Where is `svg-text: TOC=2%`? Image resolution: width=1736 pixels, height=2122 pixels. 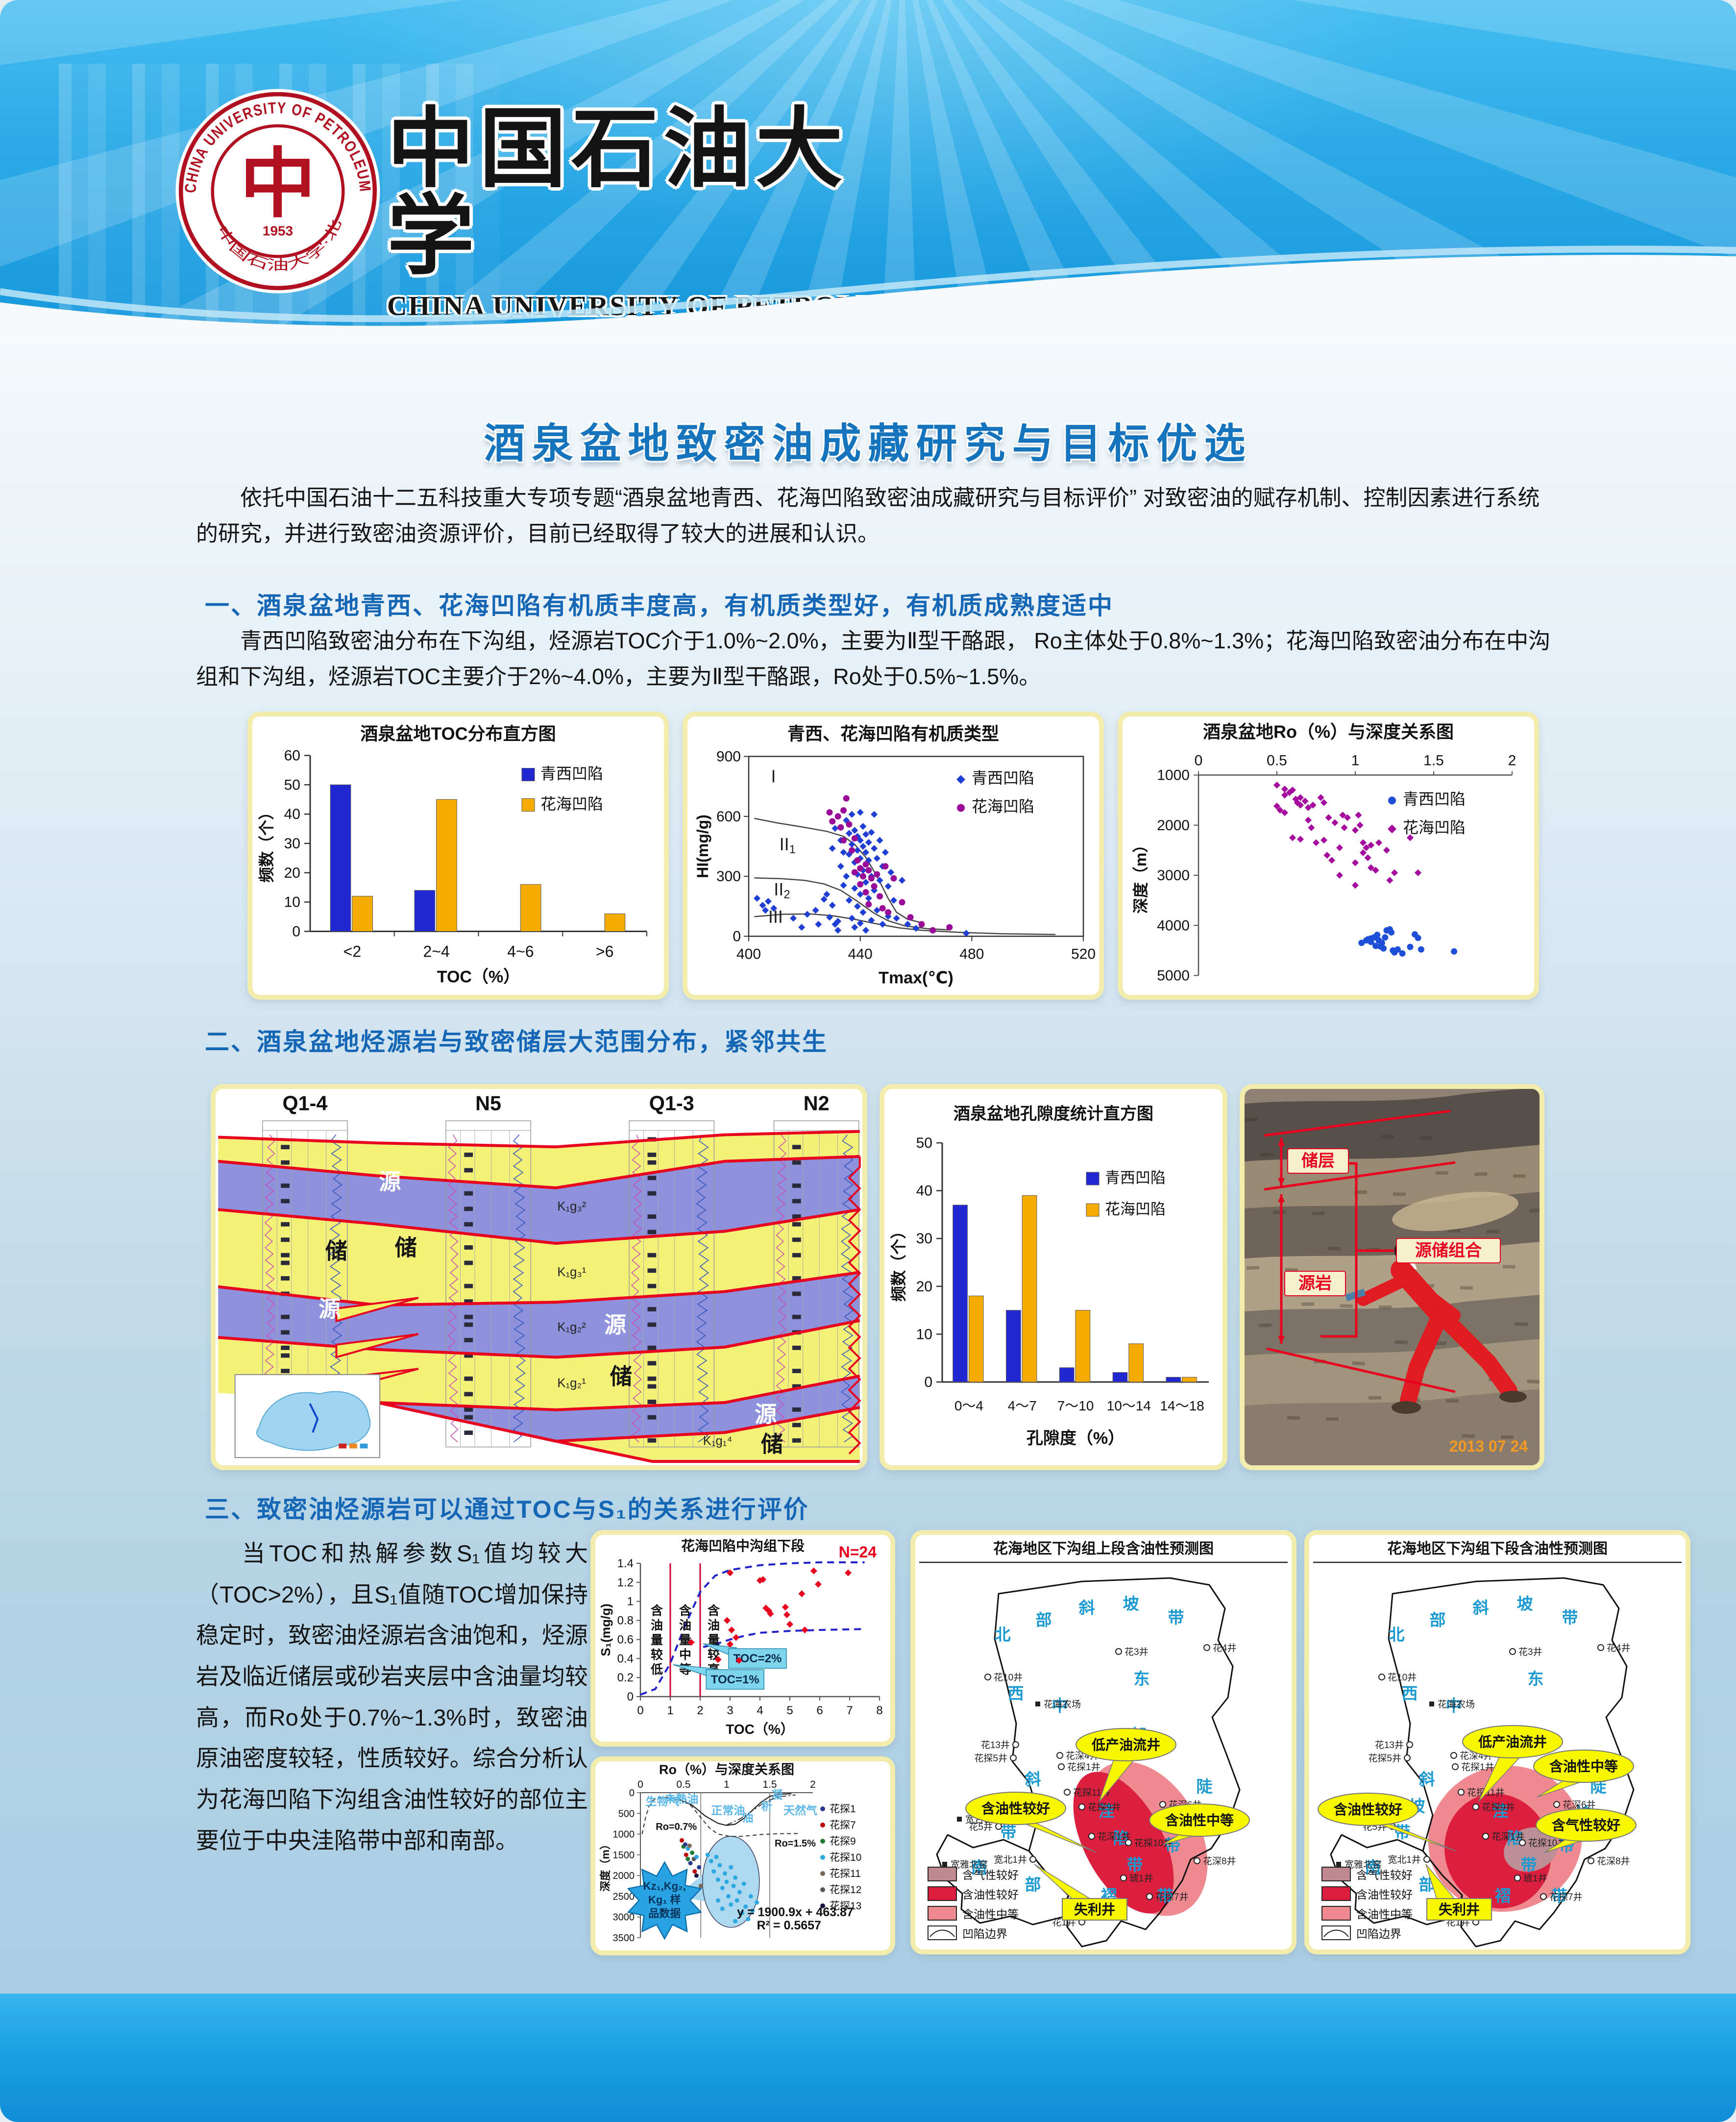 svg-text: TOC=2% is located at coordinates (758, 1658).